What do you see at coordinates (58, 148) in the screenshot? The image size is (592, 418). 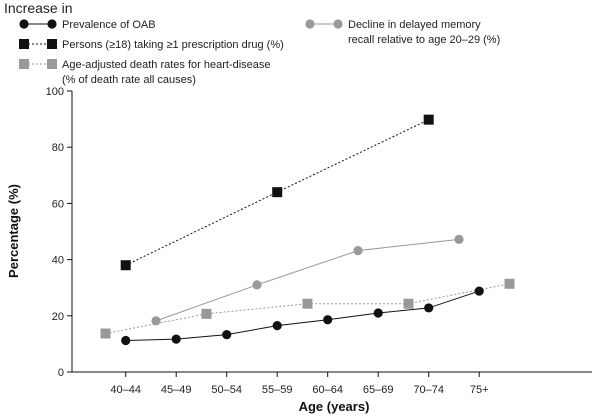 I see `y-tick-label: 80` at bounding box center [58, 148].